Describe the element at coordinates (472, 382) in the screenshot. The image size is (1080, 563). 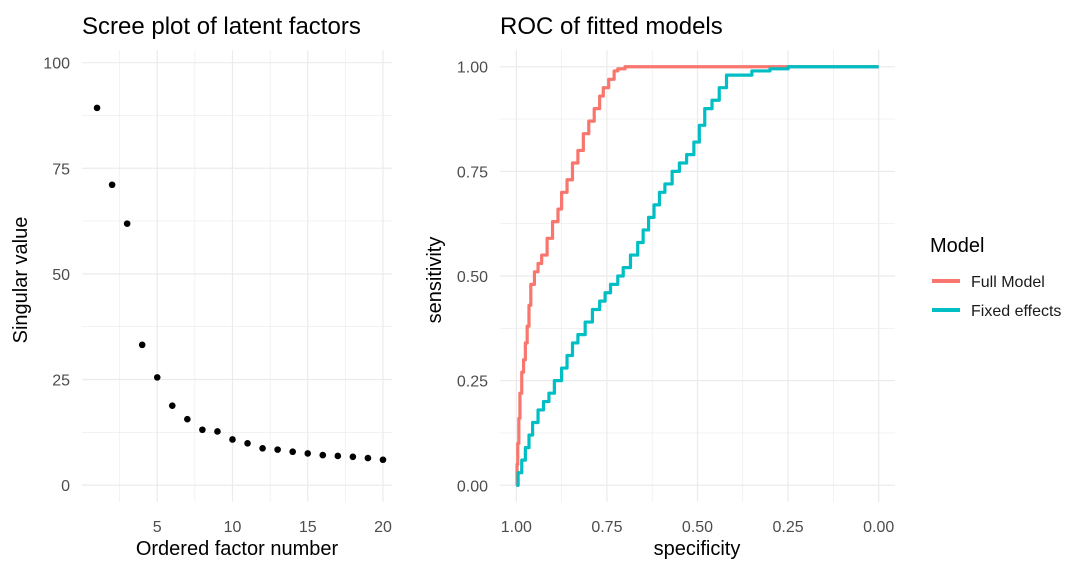
I see `roc-y-tick-label: 0.25` at that location.